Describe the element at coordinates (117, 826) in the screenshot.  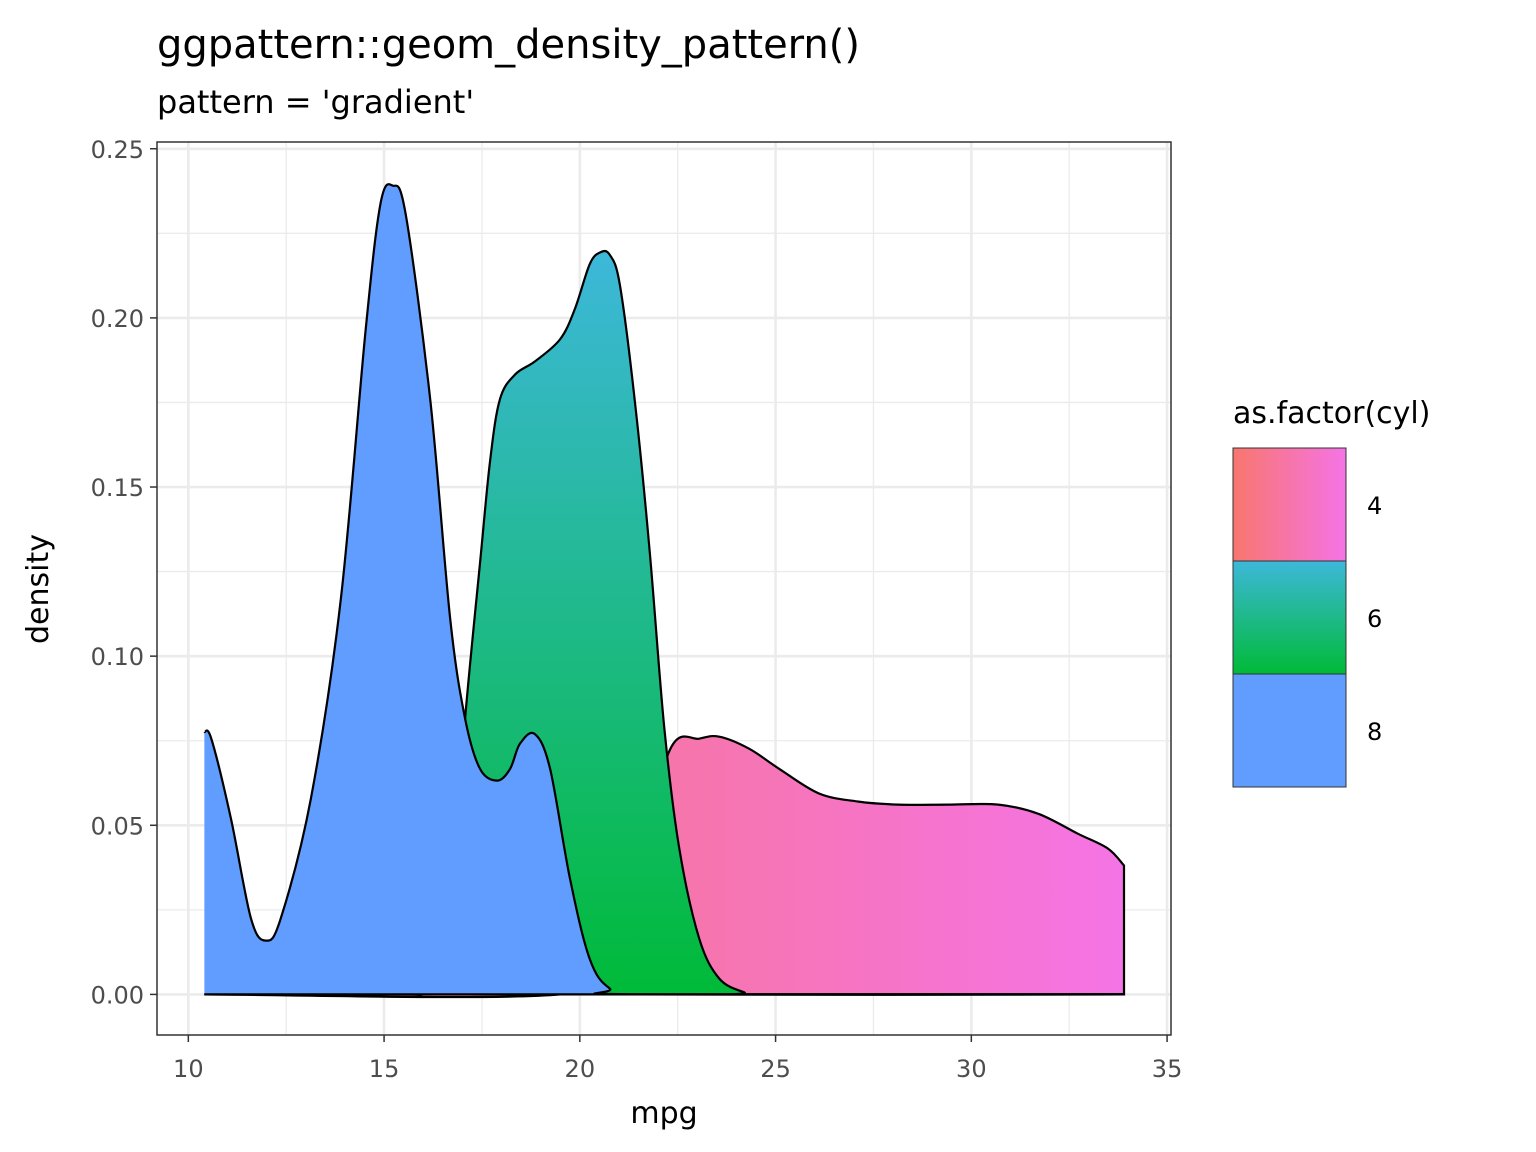
I see `y-tick-label: 0.05` at that location.